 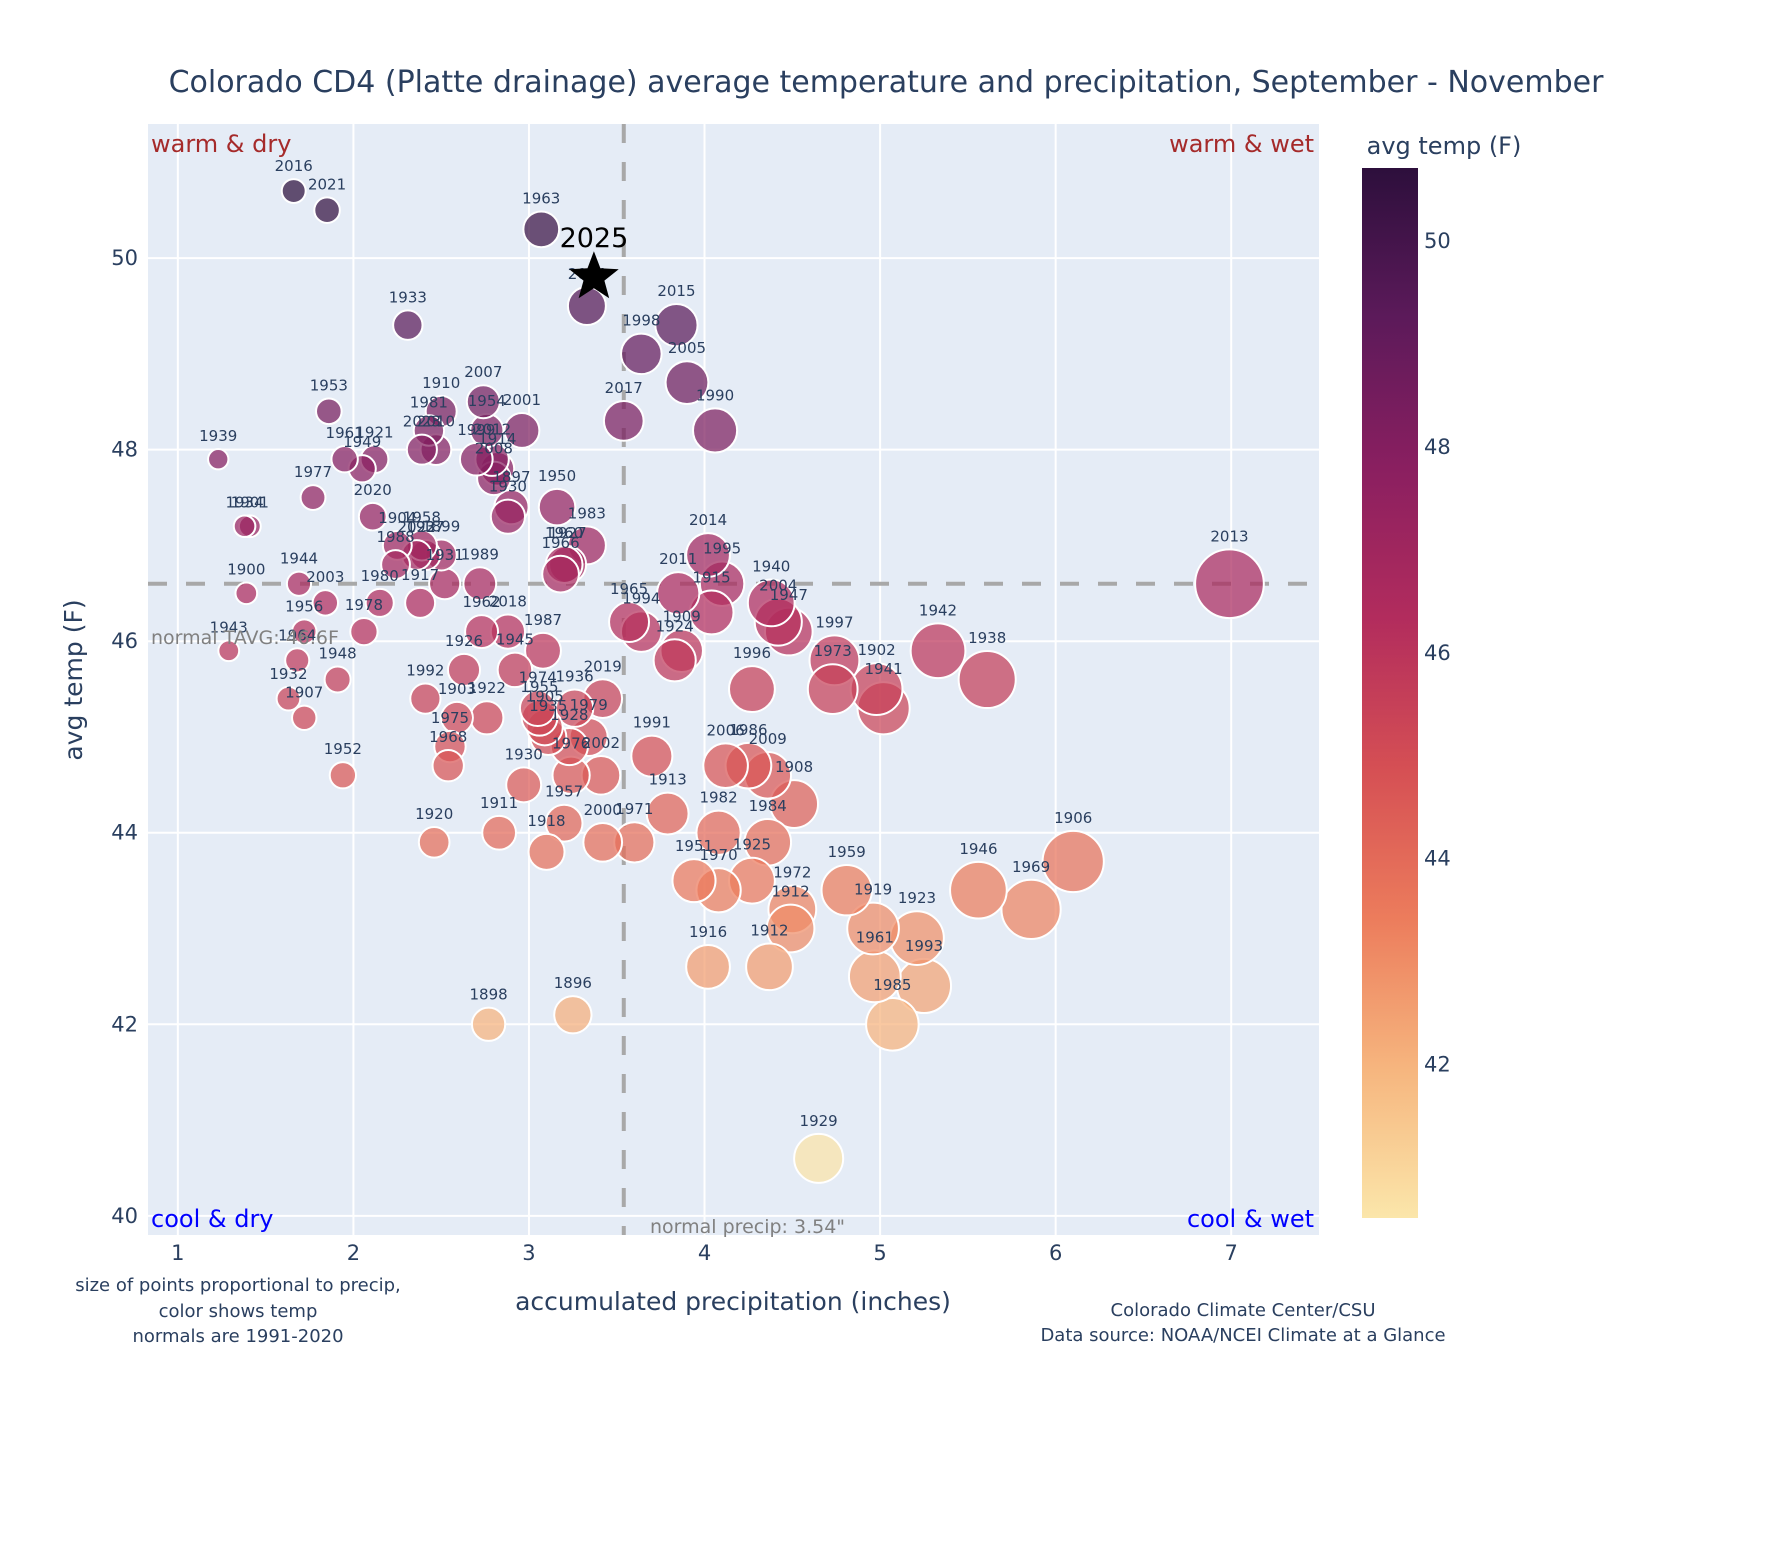 I want to click on colorbar-ticks: 42 44 46 48 50, so click(x=1437, y=653).